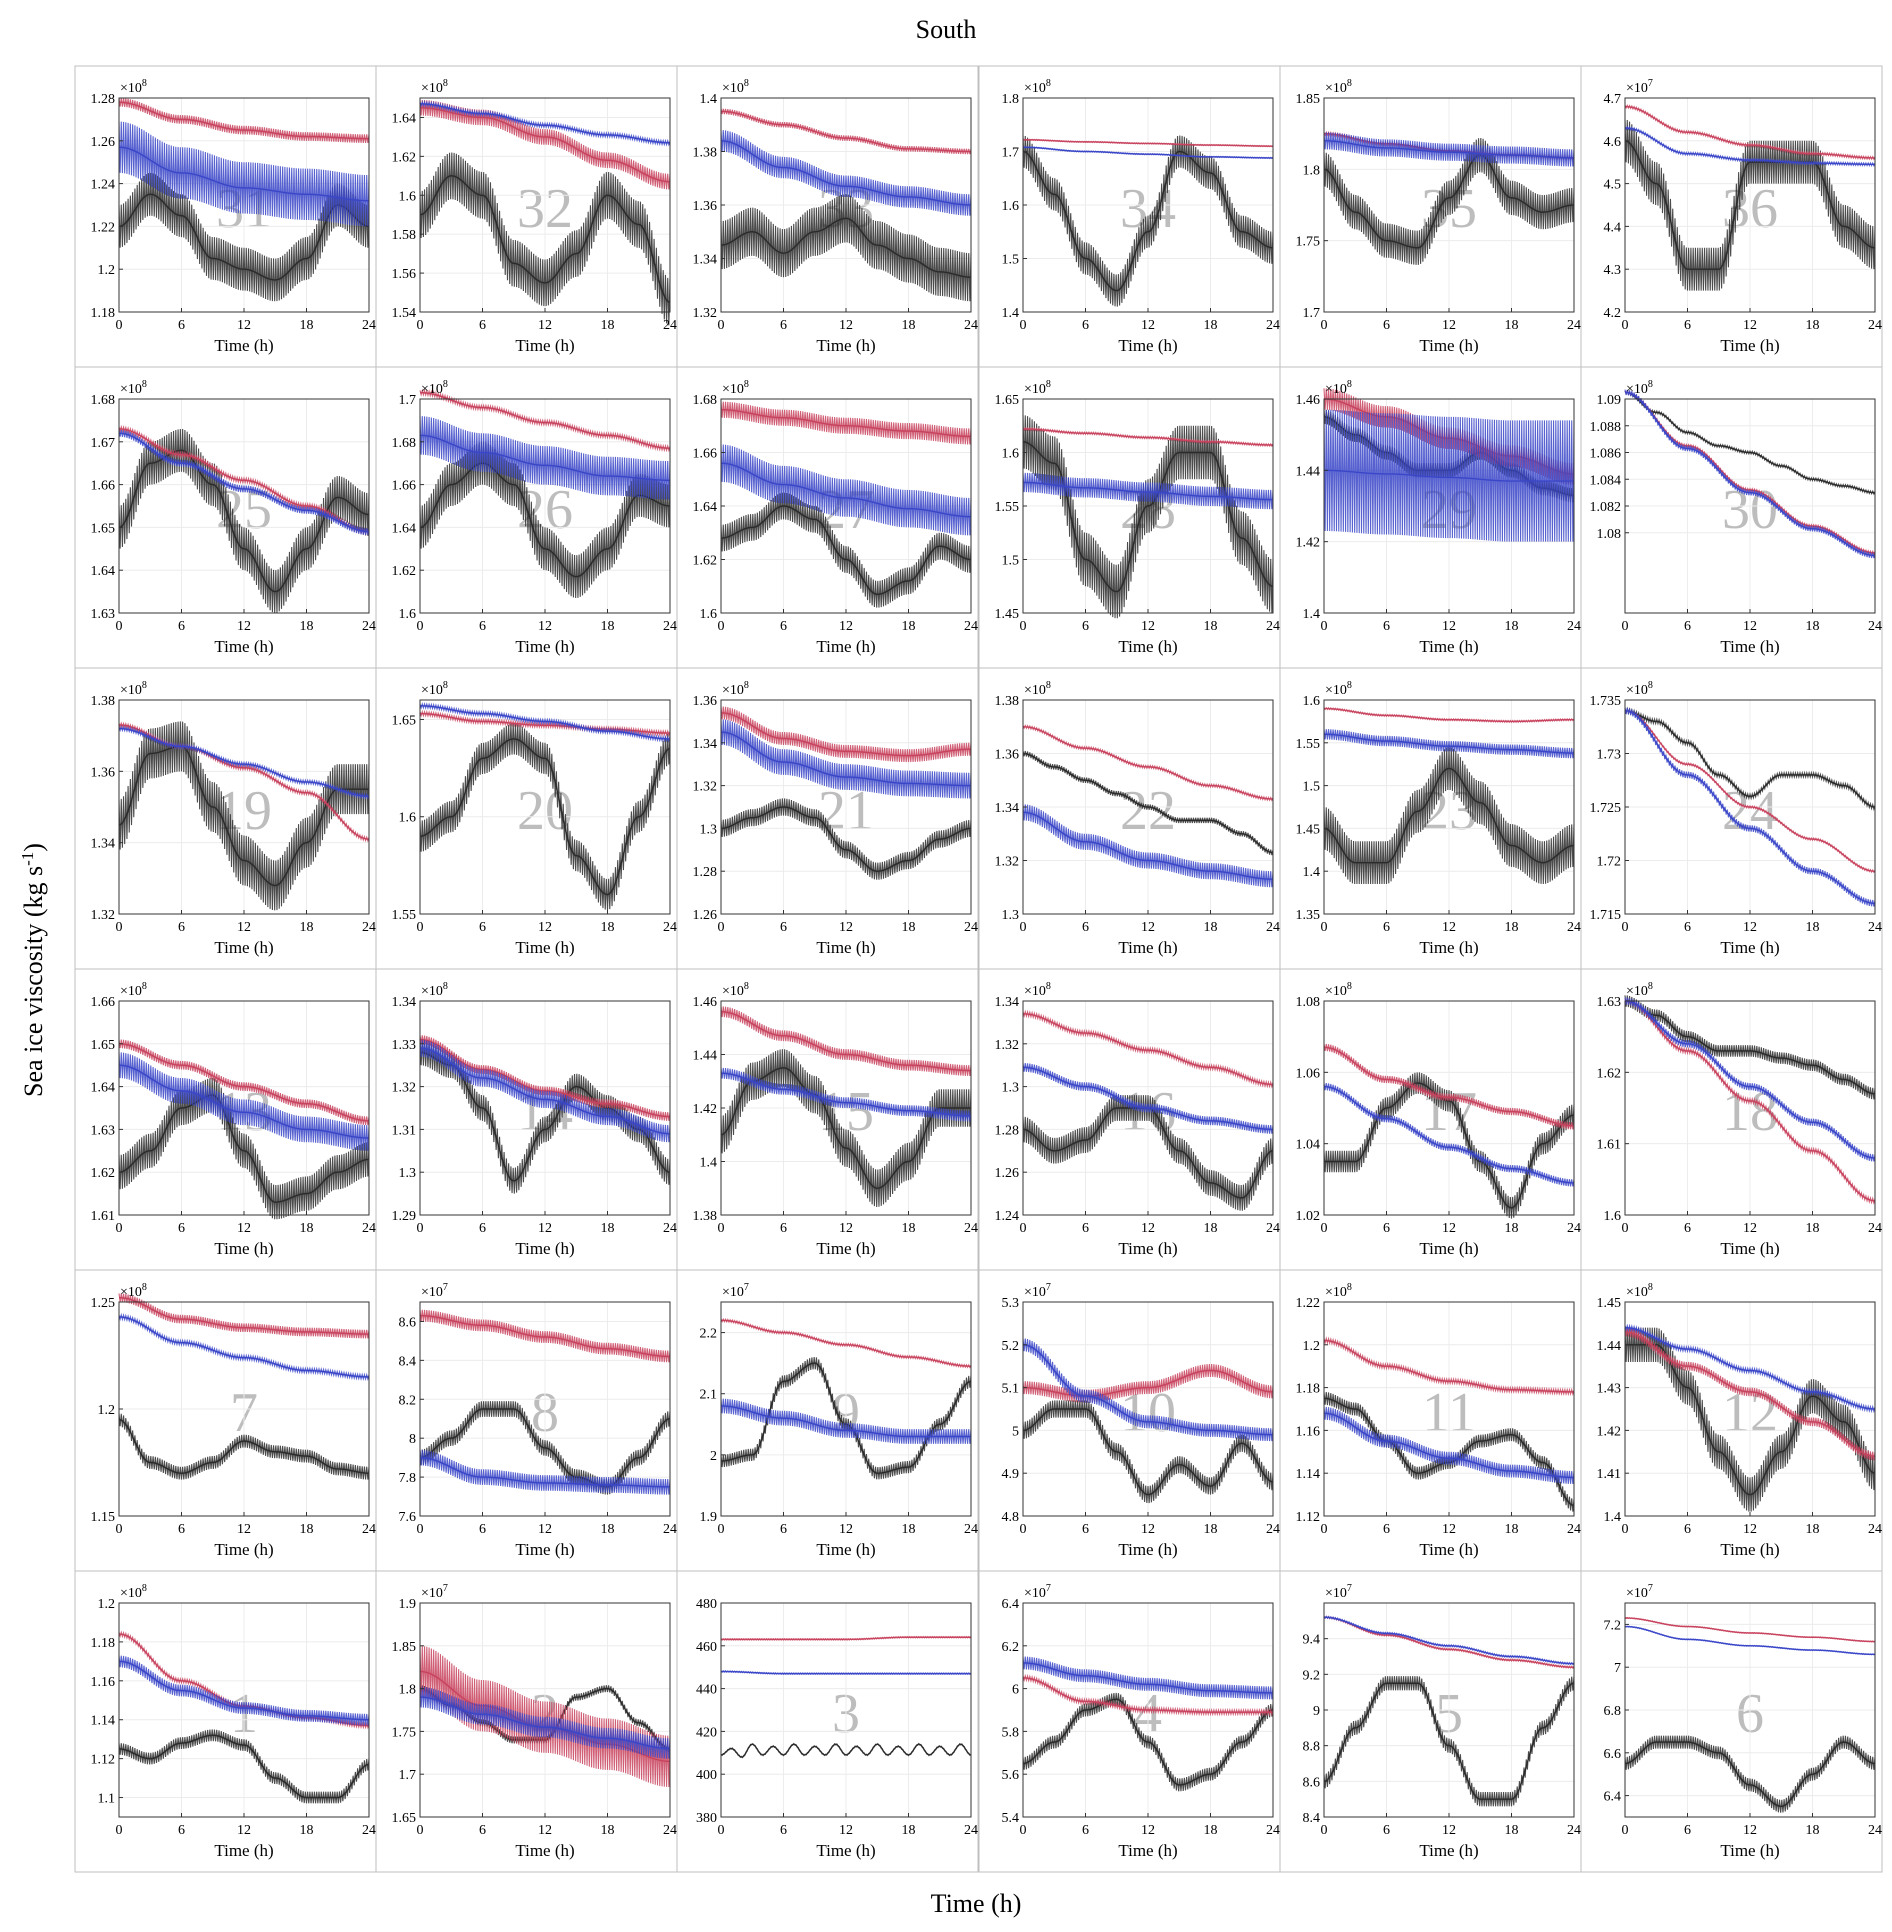 This screenshot has width=1892, height=1932. What do you see at coordinates (1007, 1002) in the screenshot?
I see `y-tick-label: 1.34` at bounding box center [1007, 1002].